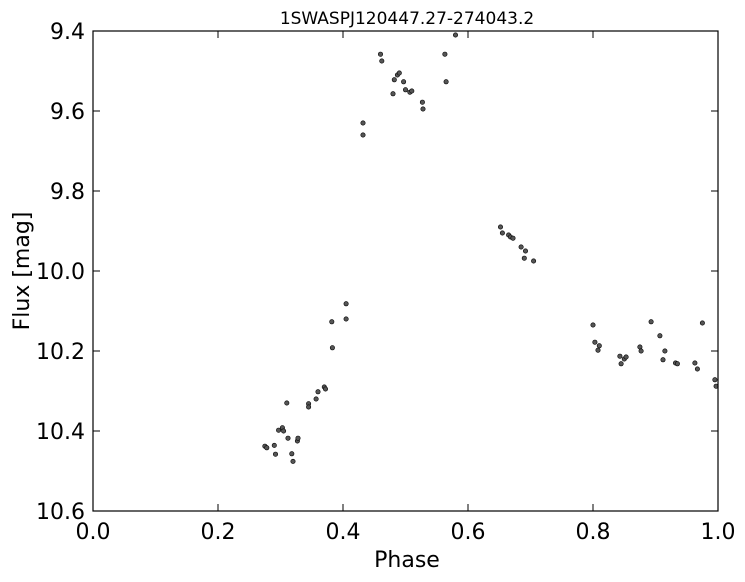  Describe the element at coordinates (60, 432) in the screenshot. I see `y-tick-label: 10.4` at that location.